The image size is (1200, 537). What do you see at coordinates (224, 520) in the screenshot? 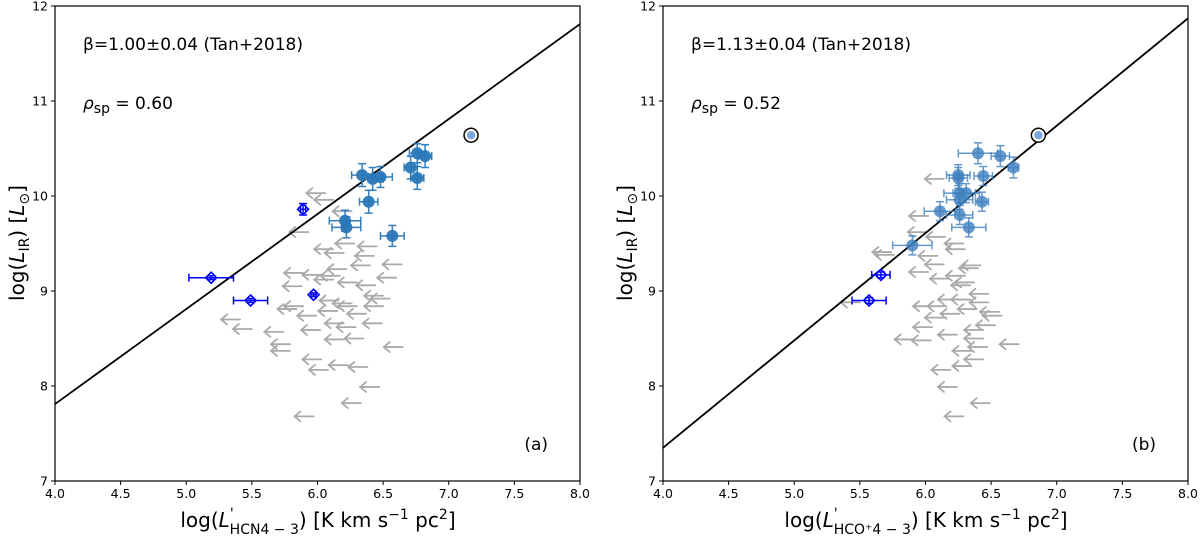
I see `xl-L: L` at bounding box center [224, 520].